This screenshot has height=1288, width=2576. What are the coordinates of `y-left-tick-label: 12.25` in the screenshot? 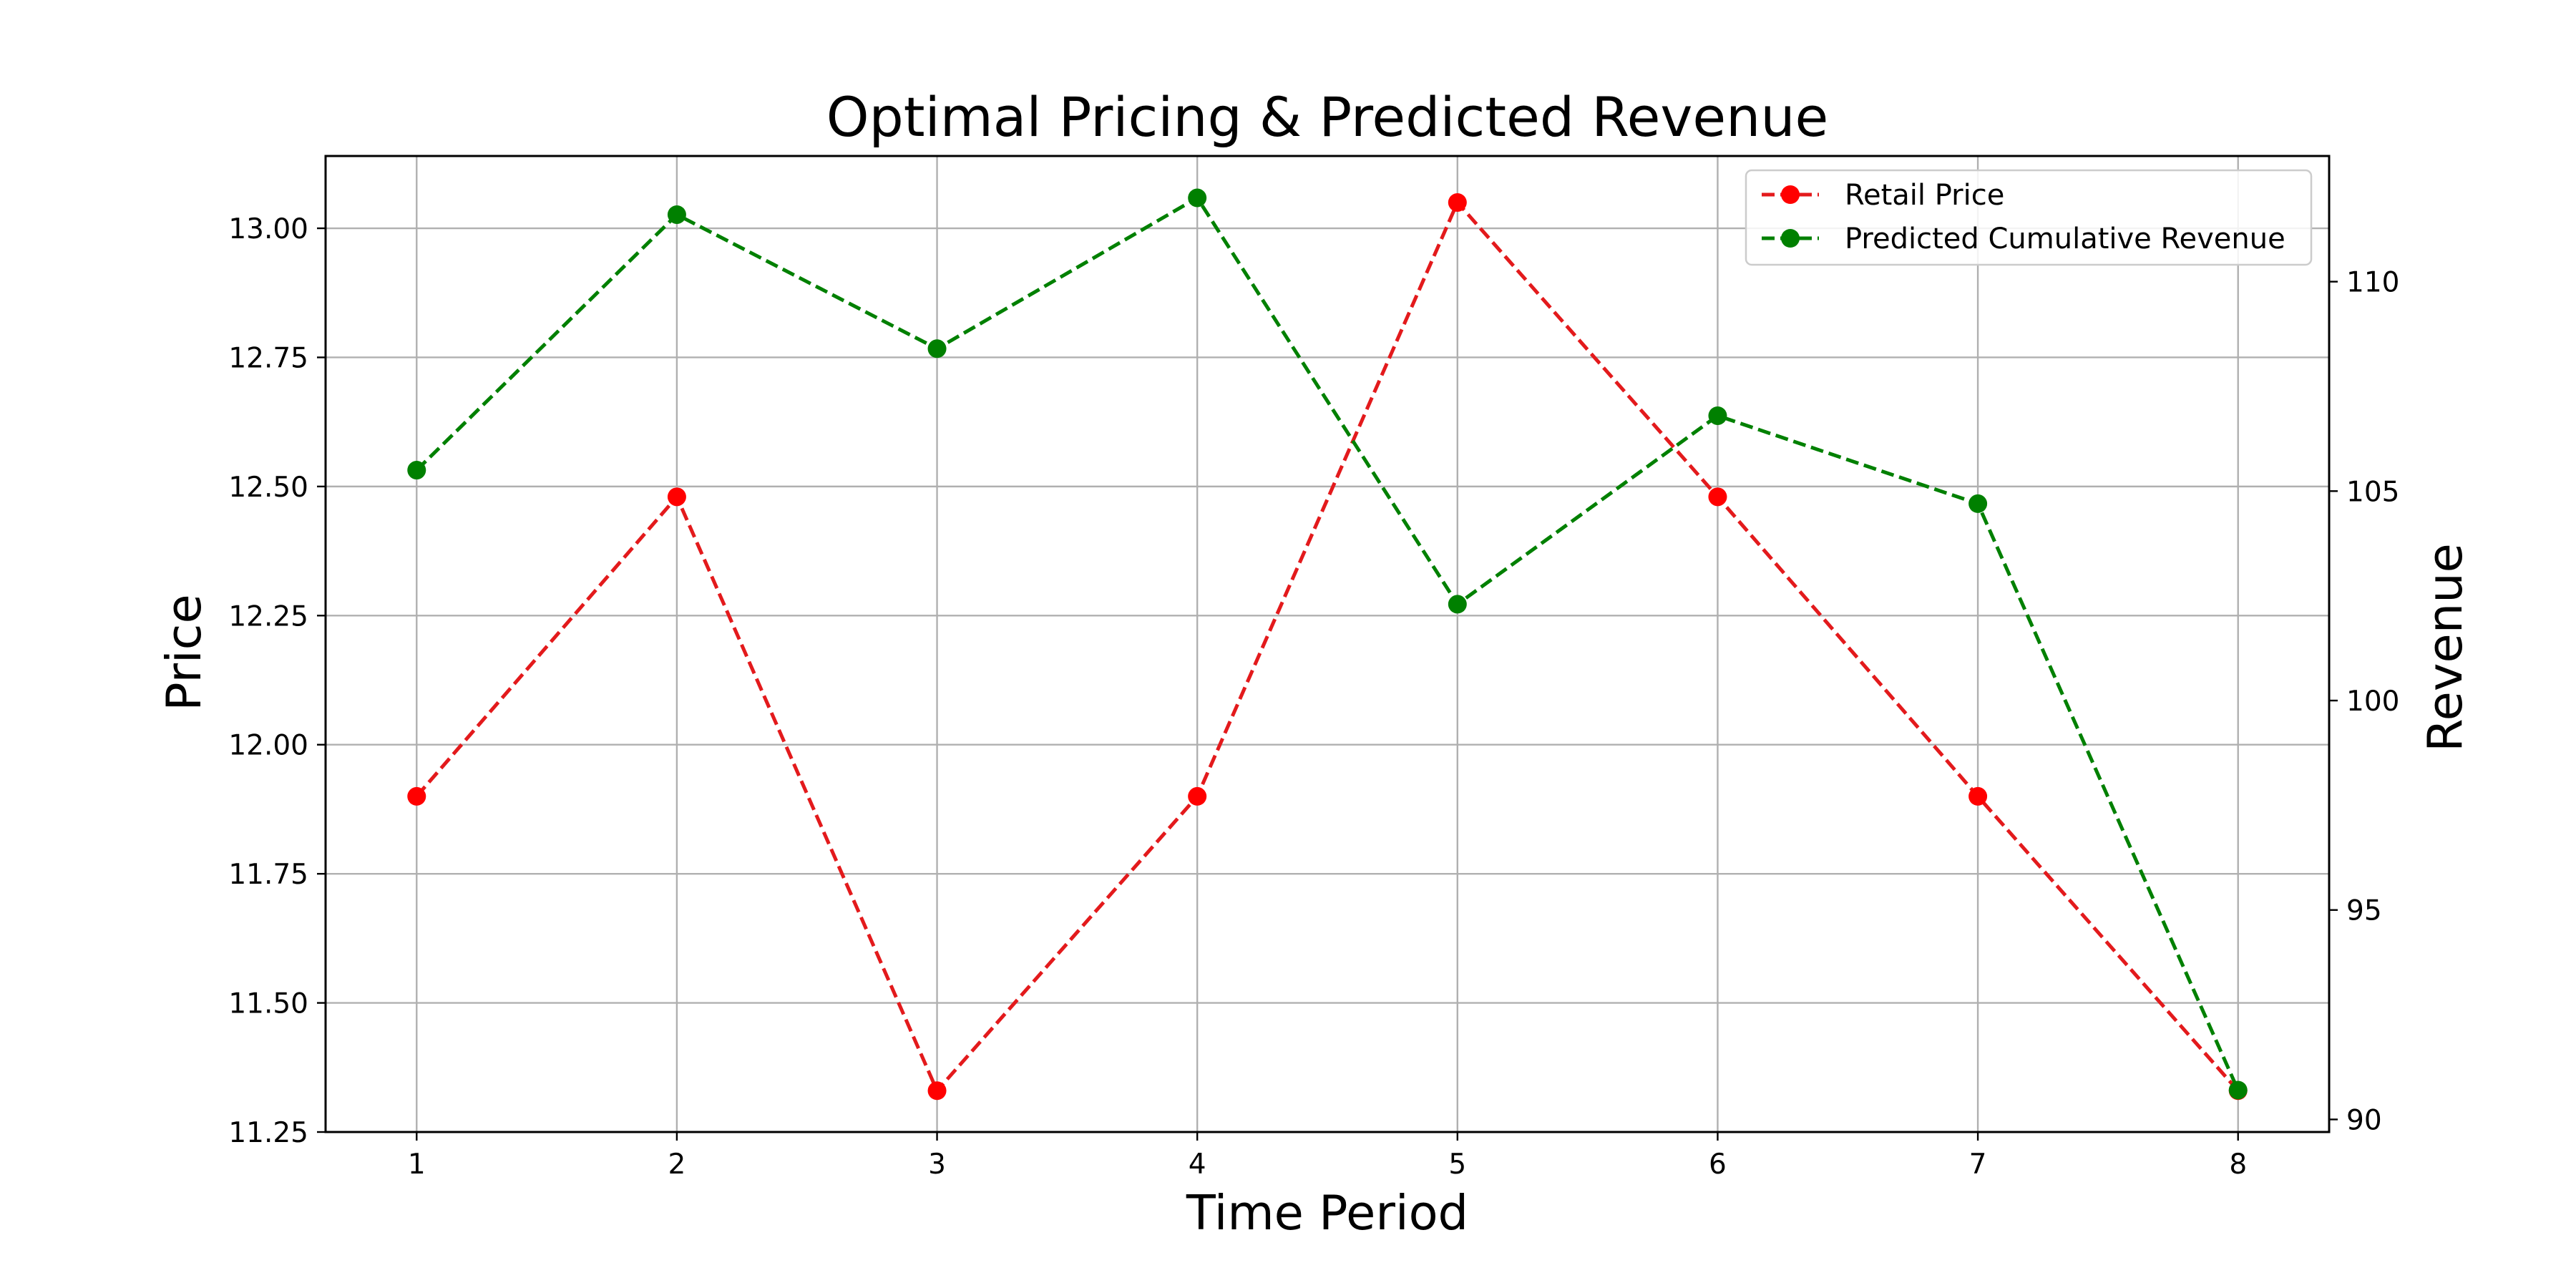 It's located at (268, 616).